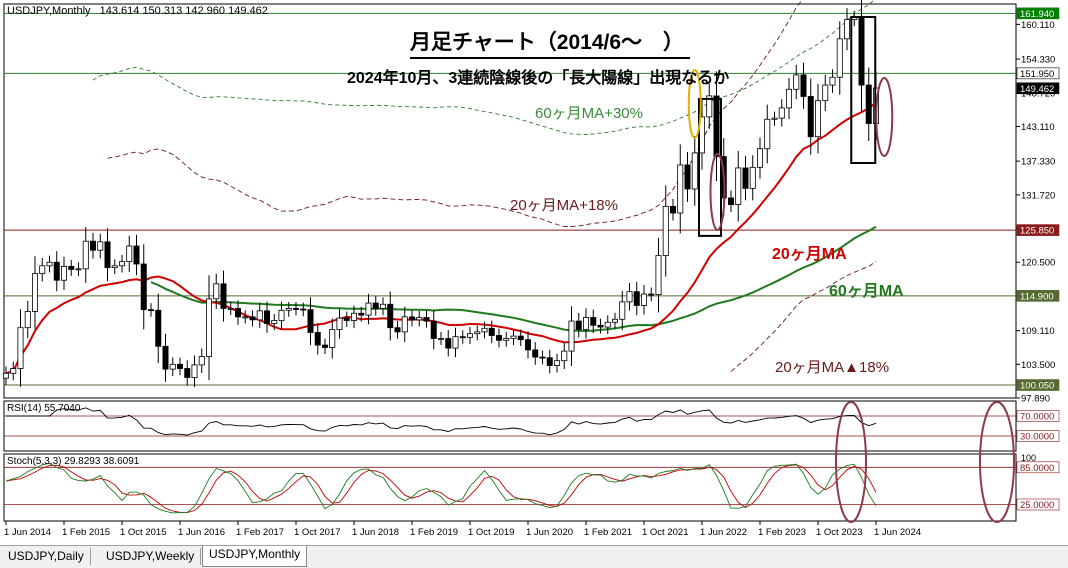  What do you see at coordinates (1038, 504) in the screenshot?
I see `stoch-level-box` at bounding box center [1038, 504].